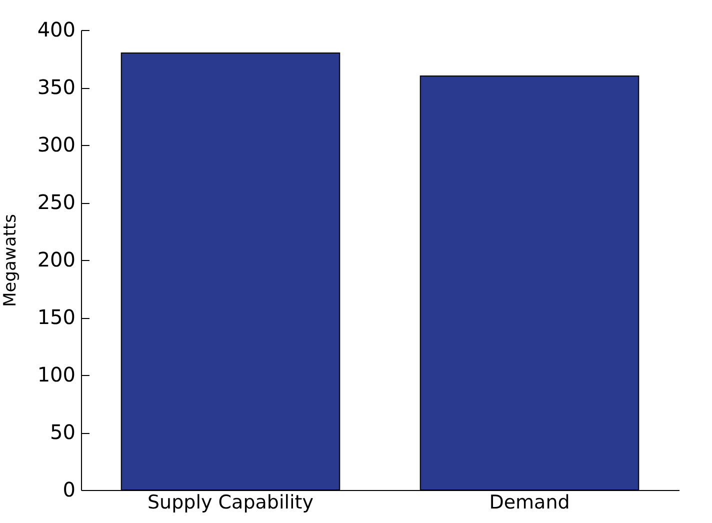 This screenshot has width=712, height=523. I want to click on x-tick-label: Supply Capability, so click(231, 503).